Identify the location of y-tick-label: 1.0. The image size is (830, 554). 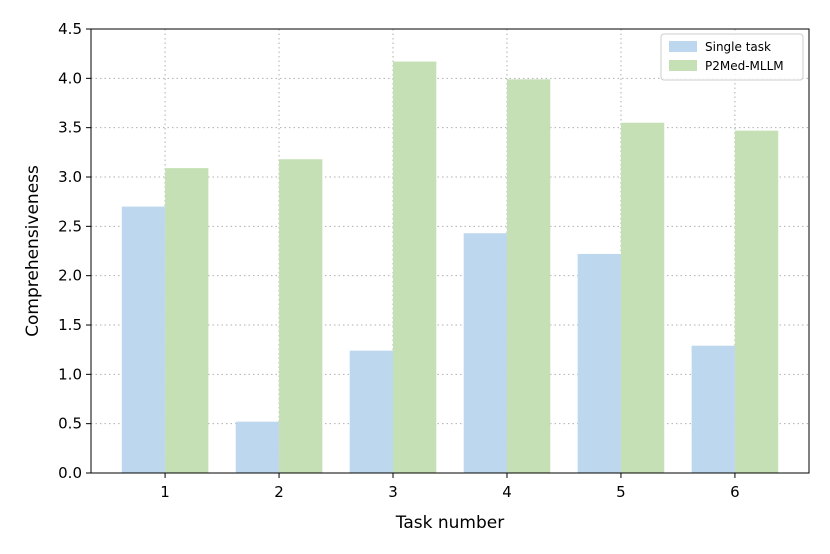
(70, 374).